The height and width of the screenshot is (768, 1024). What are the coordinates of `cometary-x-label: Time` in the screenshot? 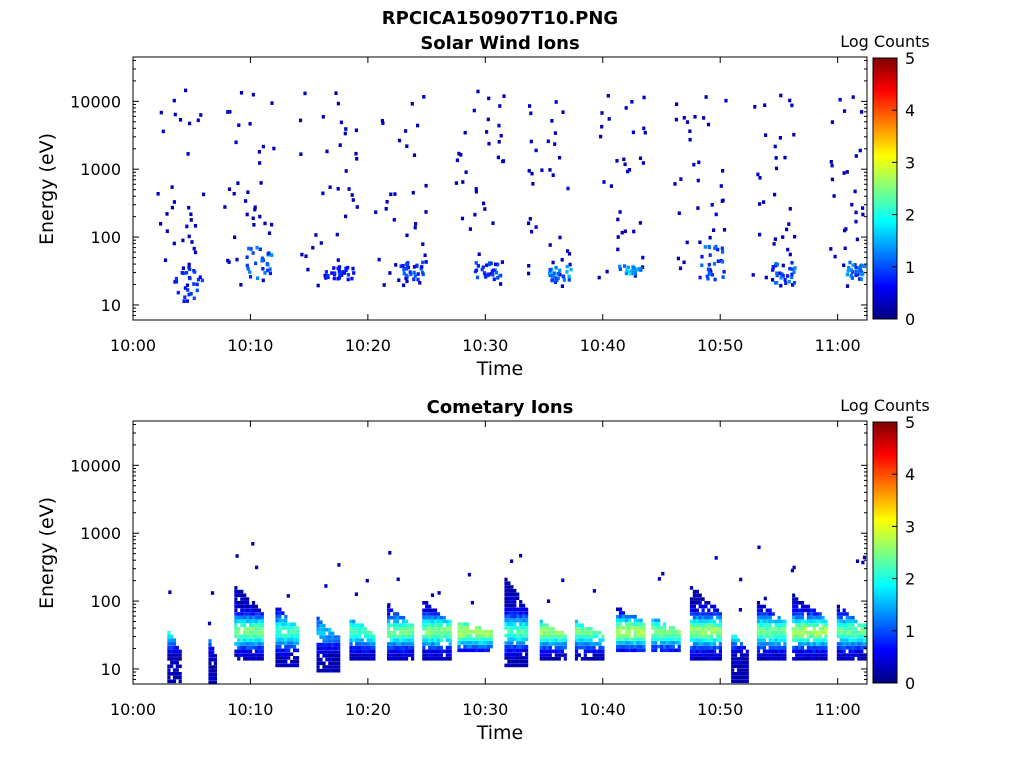 It's located at (500, 733).